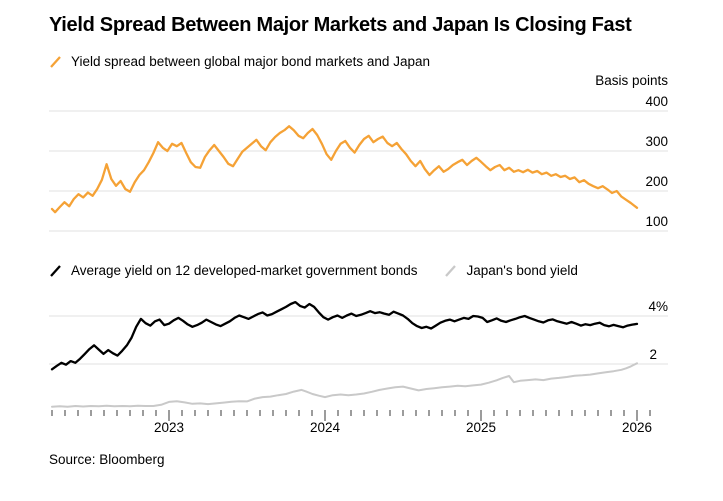  What do you see at coordinates (631, 80) in the screenshot?
I see `y-axis-unit-label: Basis points` at bounding box center [631, 80].